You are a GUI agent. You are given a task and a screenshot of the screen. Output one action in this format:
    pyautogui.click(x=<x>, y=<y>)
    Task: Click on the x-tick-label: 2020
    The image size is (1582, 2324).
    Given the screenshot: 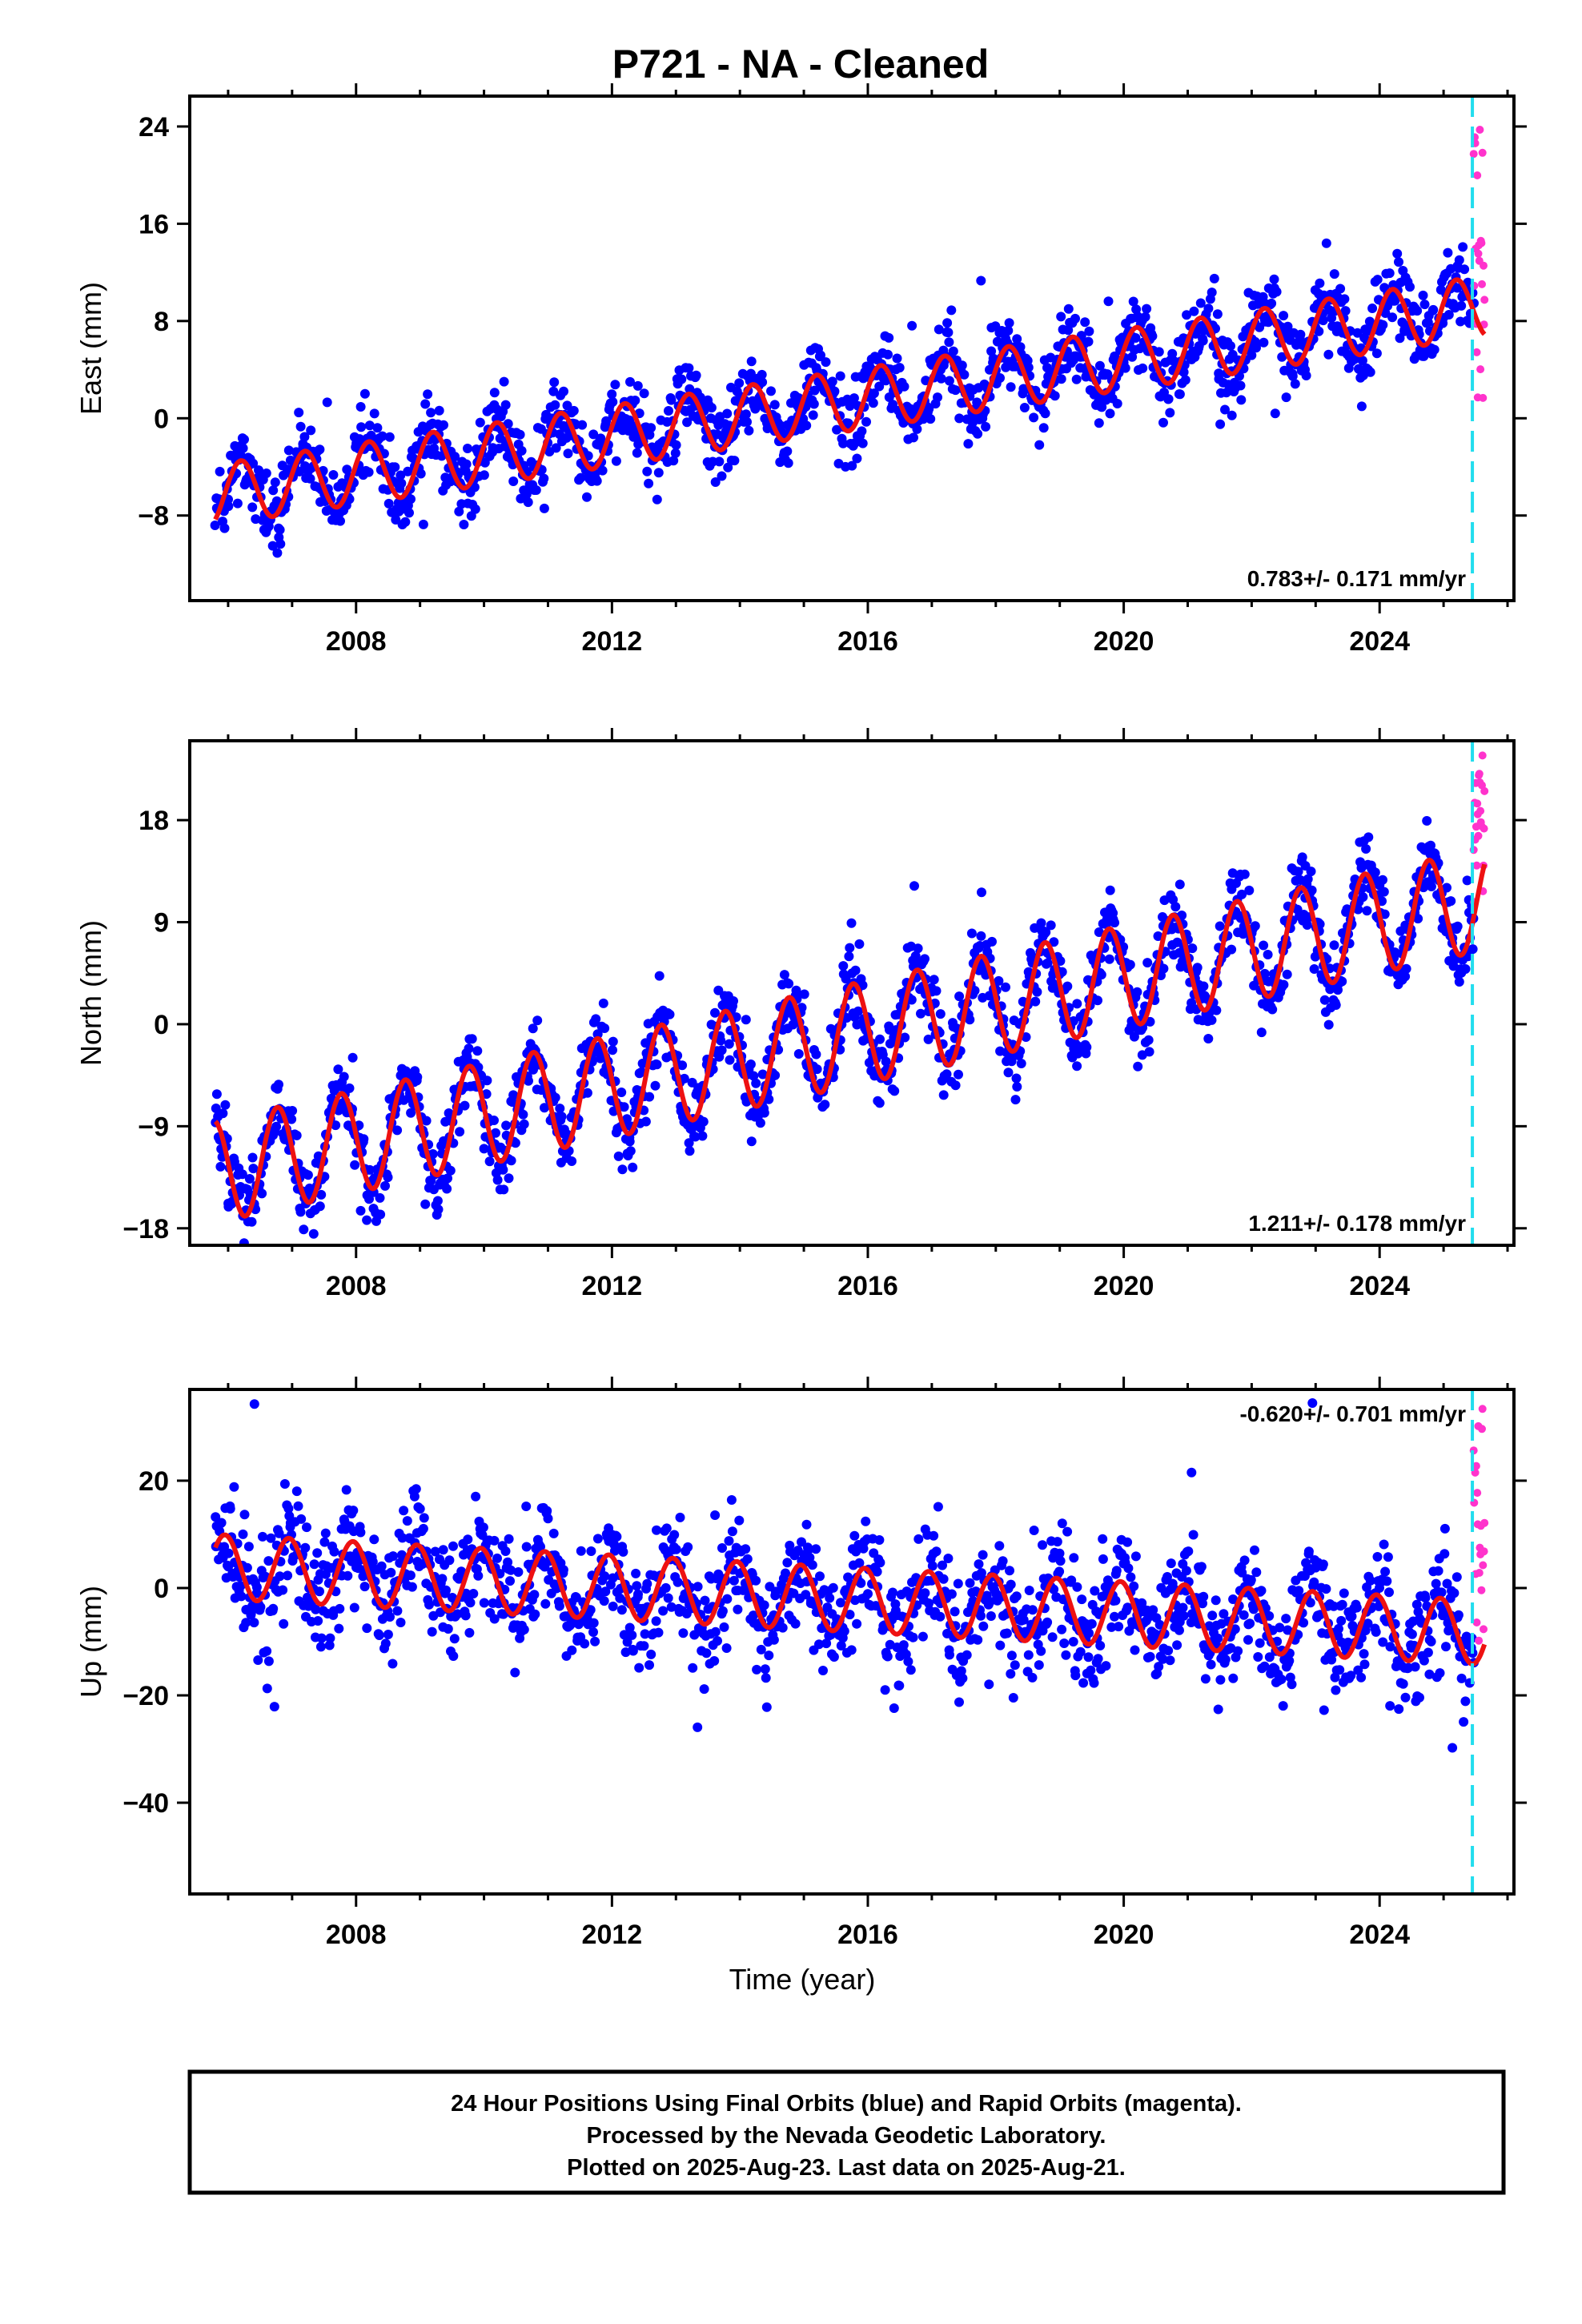 What is the action you would take?
    pyautogui.click(x=1124, y=1935)
    